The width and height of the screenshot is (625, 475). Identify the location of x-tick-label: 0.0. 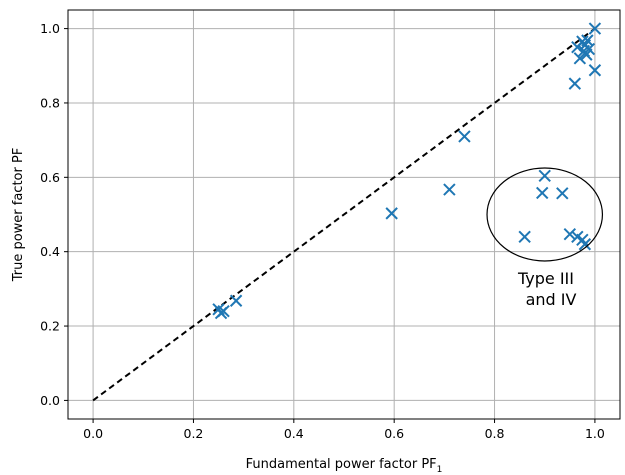
(93, 433).